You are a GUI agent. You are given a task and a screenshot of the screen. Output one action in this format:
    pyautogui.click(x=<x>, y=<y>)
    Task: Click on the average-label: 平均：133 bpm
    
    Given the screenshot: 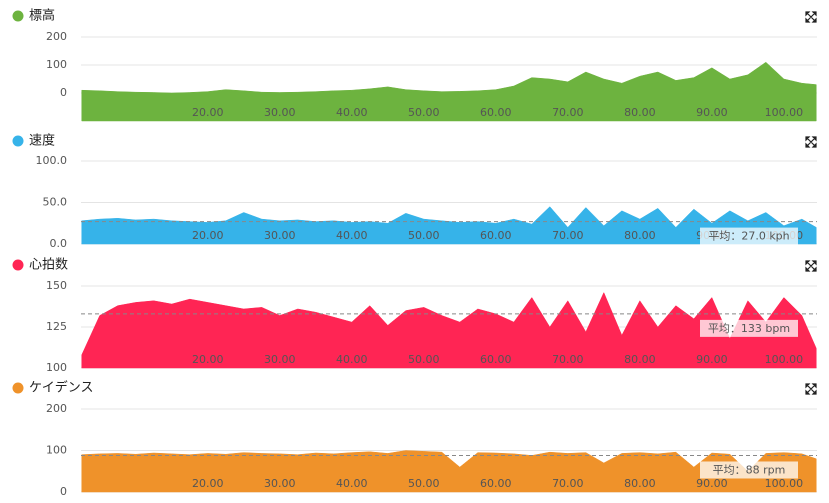 What is the action you would take?
    pyautogui.click(x=749, y=328)
    